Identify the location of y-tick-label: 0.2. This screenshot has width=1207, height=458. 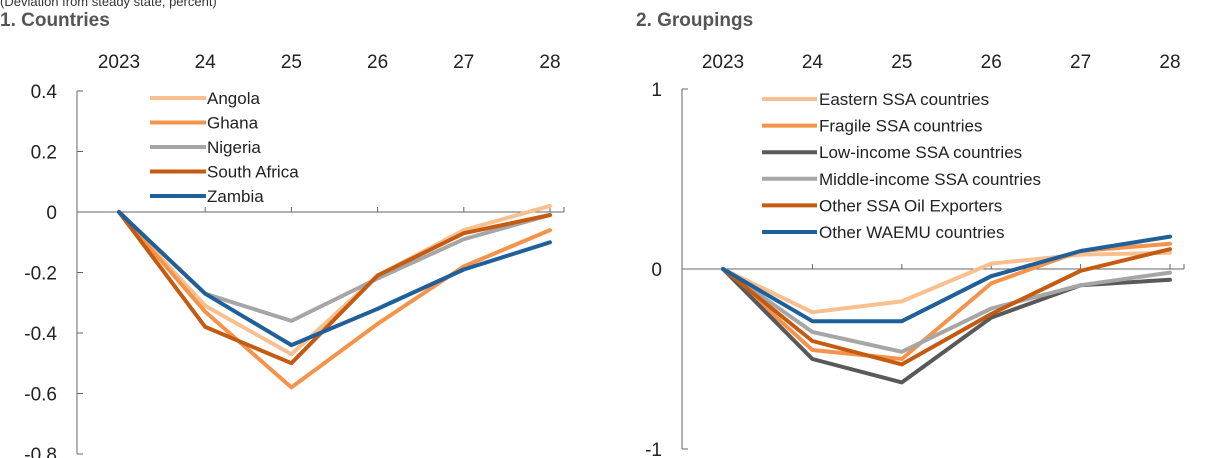
(44, 153).